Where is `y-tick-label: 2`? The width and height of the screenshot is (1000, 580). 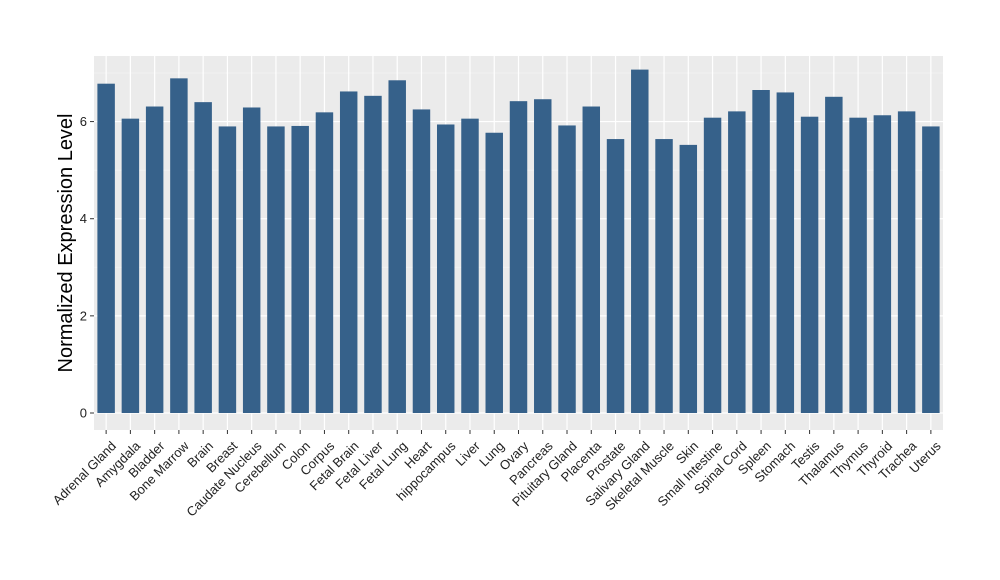
y-tick-label: 2 is located at coordinates (83, 315).